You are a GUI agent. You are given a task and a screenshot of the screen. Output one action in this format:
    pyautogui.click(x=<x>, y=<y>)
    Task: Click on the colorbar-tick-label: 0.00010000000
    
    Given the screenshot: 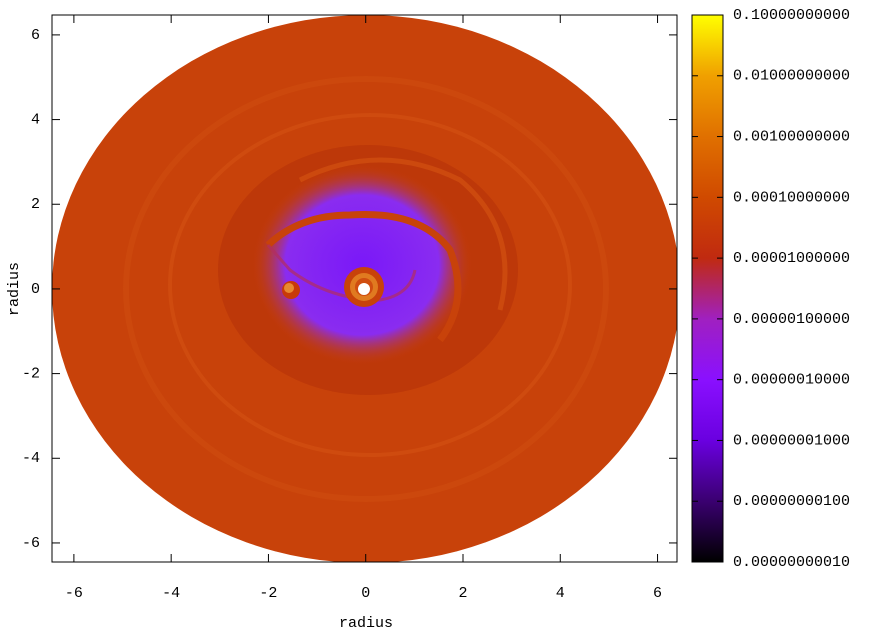 What is the action you would take?
    pyautogui.click(x=791, y=197)
    